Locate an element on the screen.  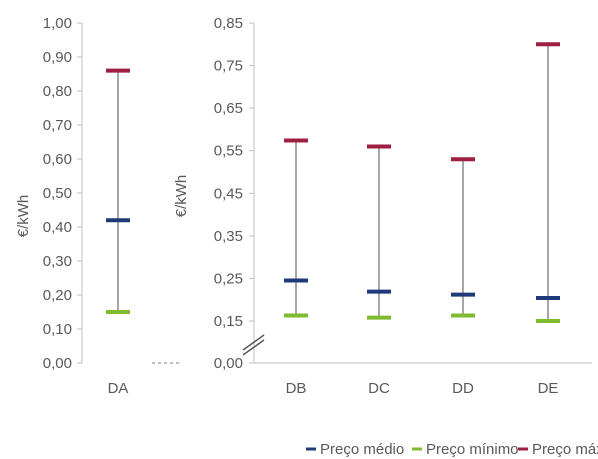
y-tick-label: 0,40 is located at coordinates (57, 227).